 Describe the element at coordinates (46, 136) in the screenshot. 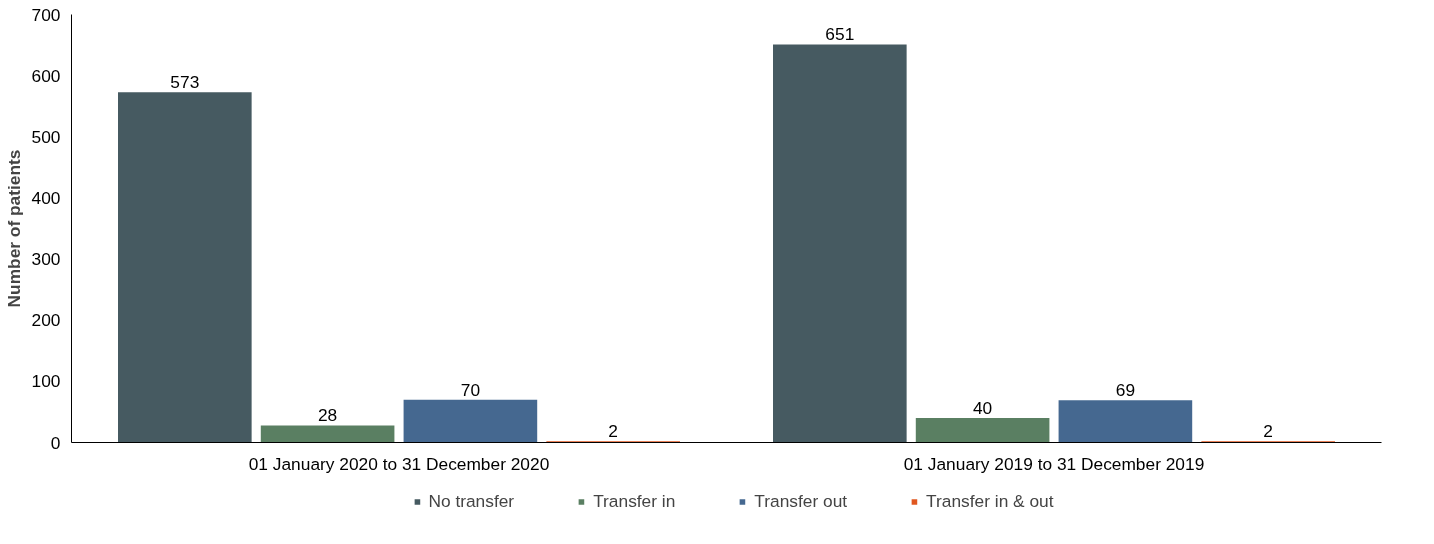

I see `y-tick-label: 500` at that location.